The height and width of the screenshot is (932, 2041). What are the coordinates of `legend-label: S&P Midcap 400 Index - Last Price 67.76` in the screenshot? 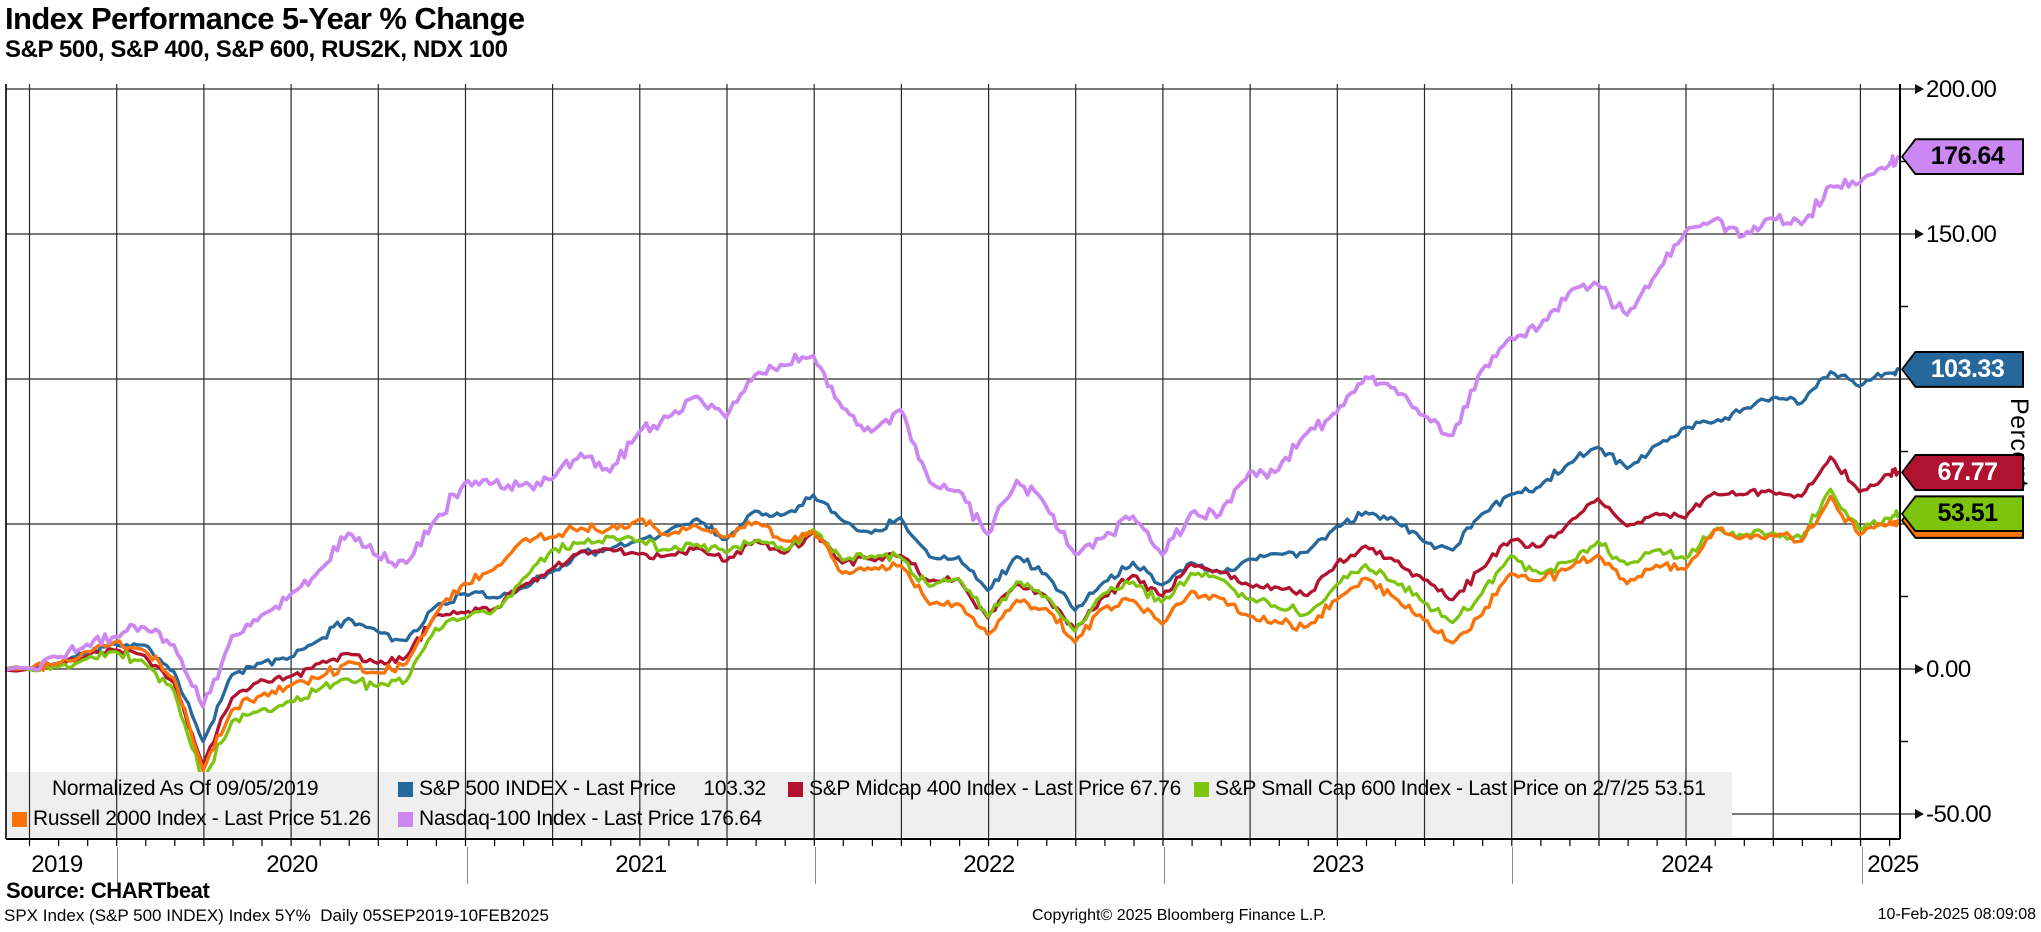 It's located at (995, 788).